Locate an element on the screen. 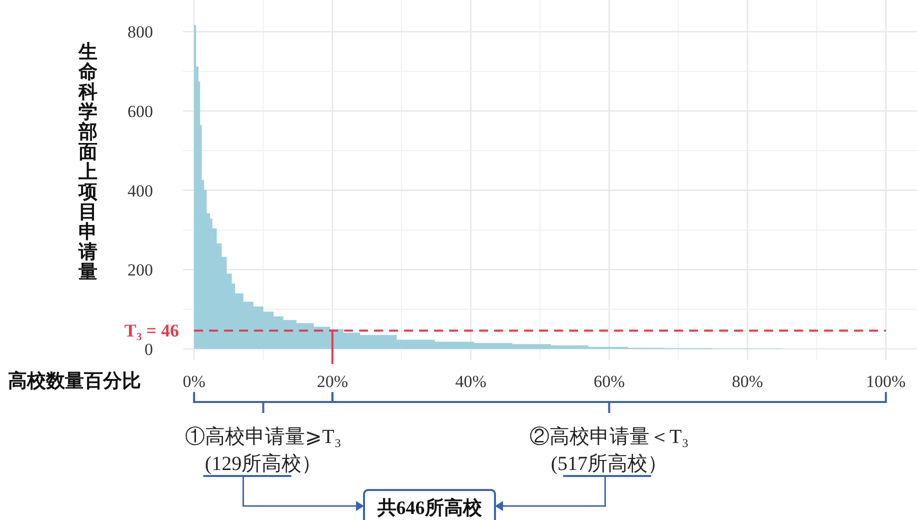 This screenshot has width=917, height=520. text: (517所高校） is located at coordinates (609, 463).